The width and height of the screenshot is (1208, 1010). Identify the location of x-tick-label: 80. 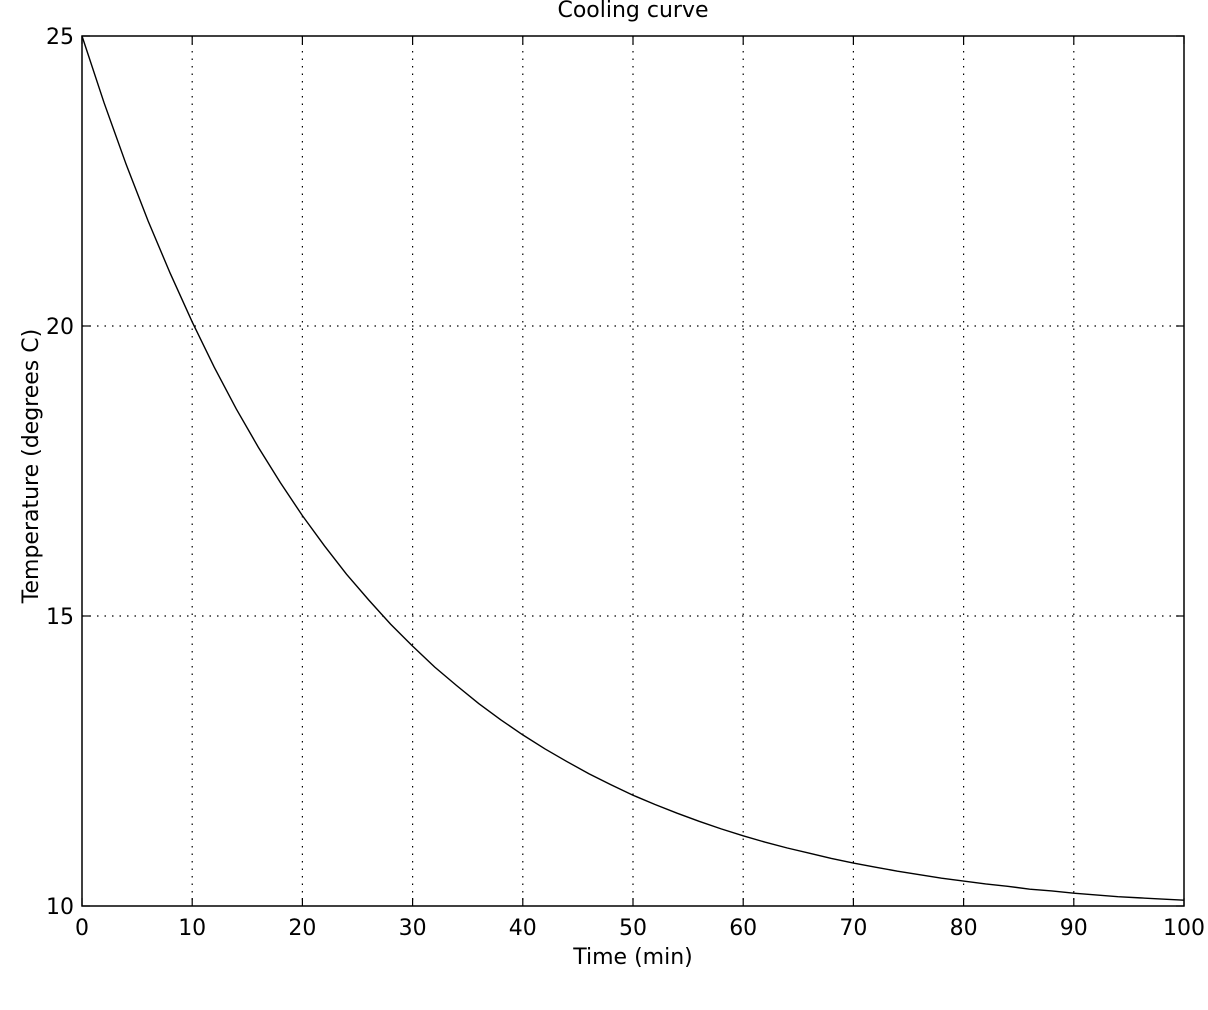
(964, 928).